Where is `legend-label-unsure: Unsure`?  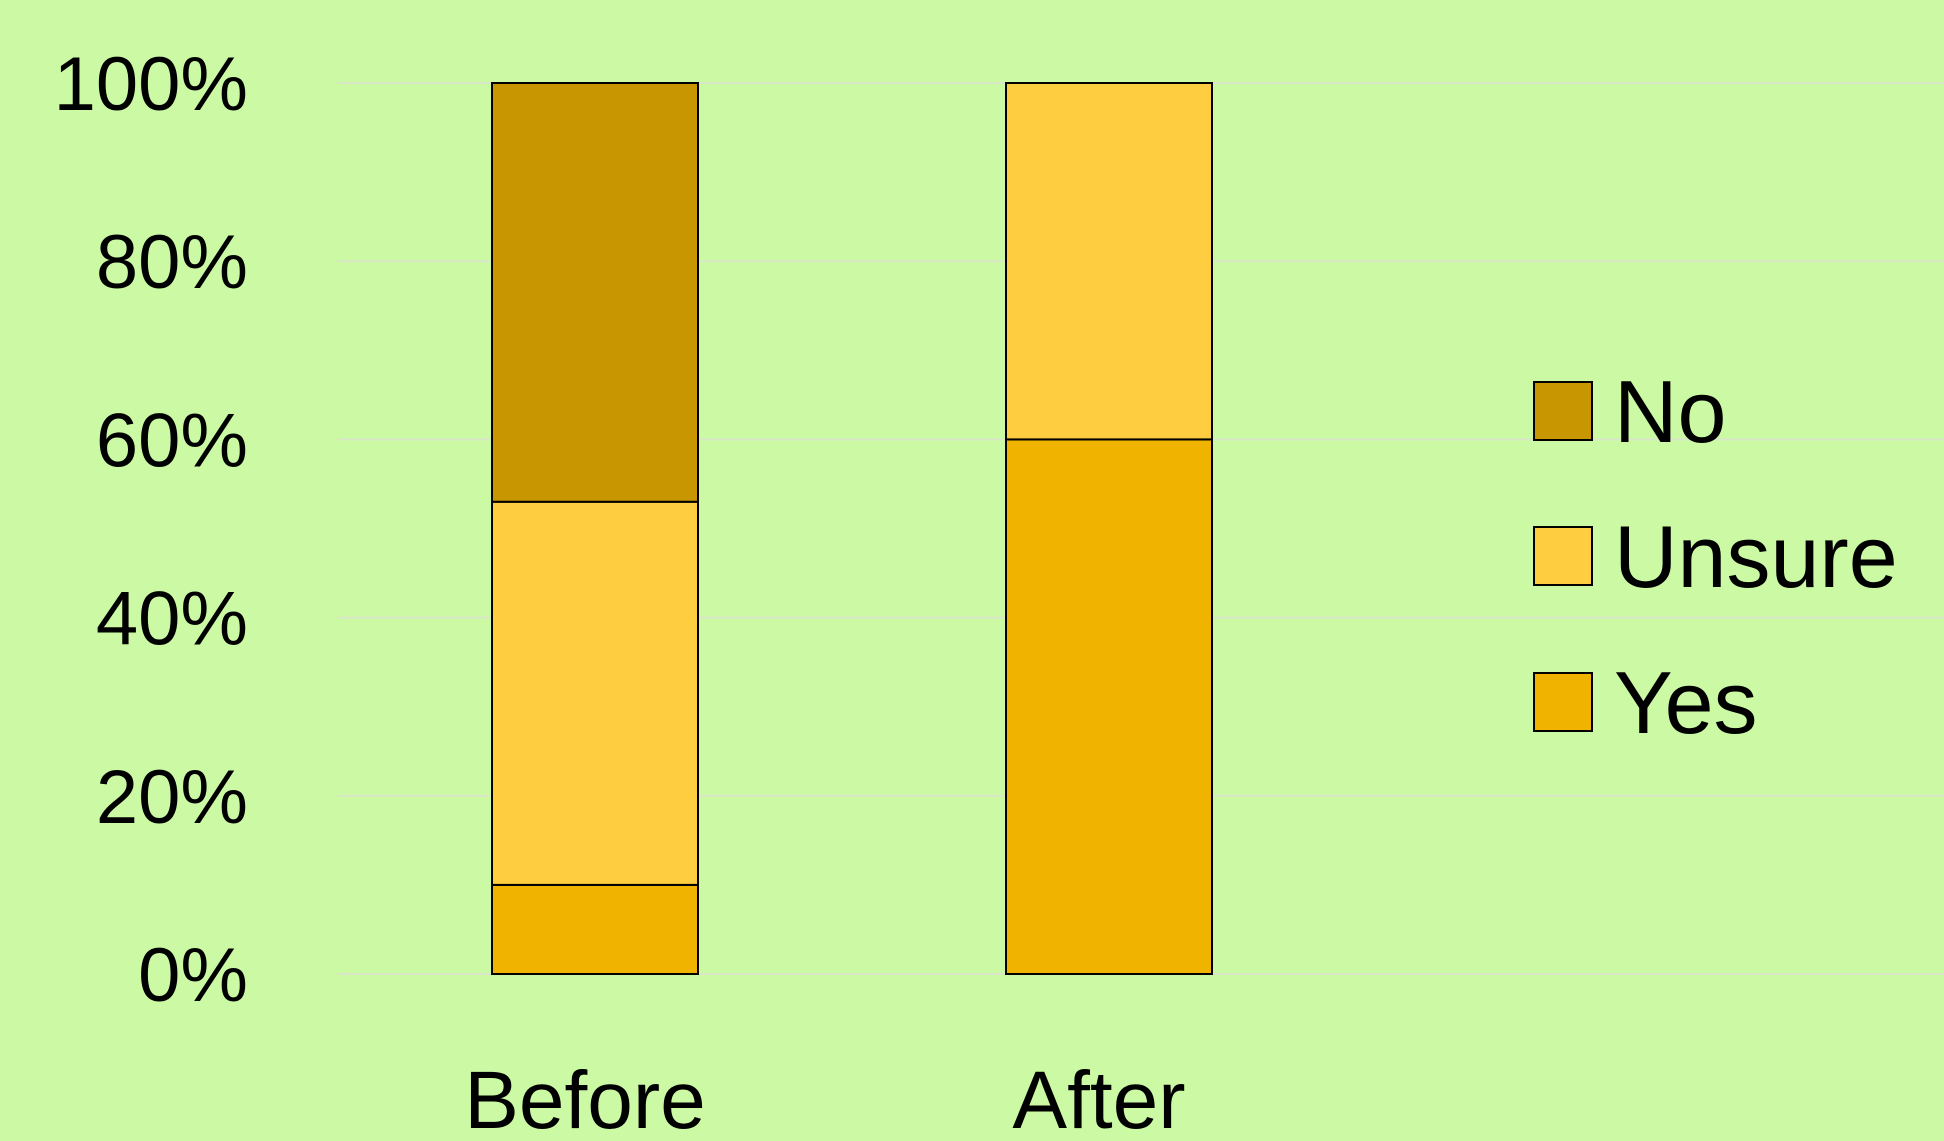 legend-label-unsure: Unsure is located at coordinates (1756, 556).